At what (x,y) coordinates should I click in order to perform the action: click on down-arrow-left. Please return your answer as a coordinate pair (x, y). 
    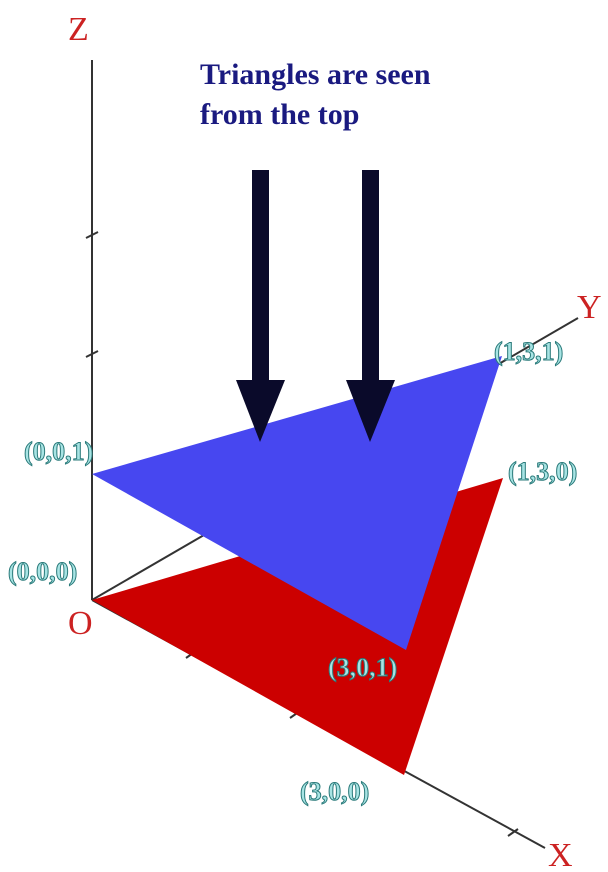
    Looking at the image, I should click on (260, 306).